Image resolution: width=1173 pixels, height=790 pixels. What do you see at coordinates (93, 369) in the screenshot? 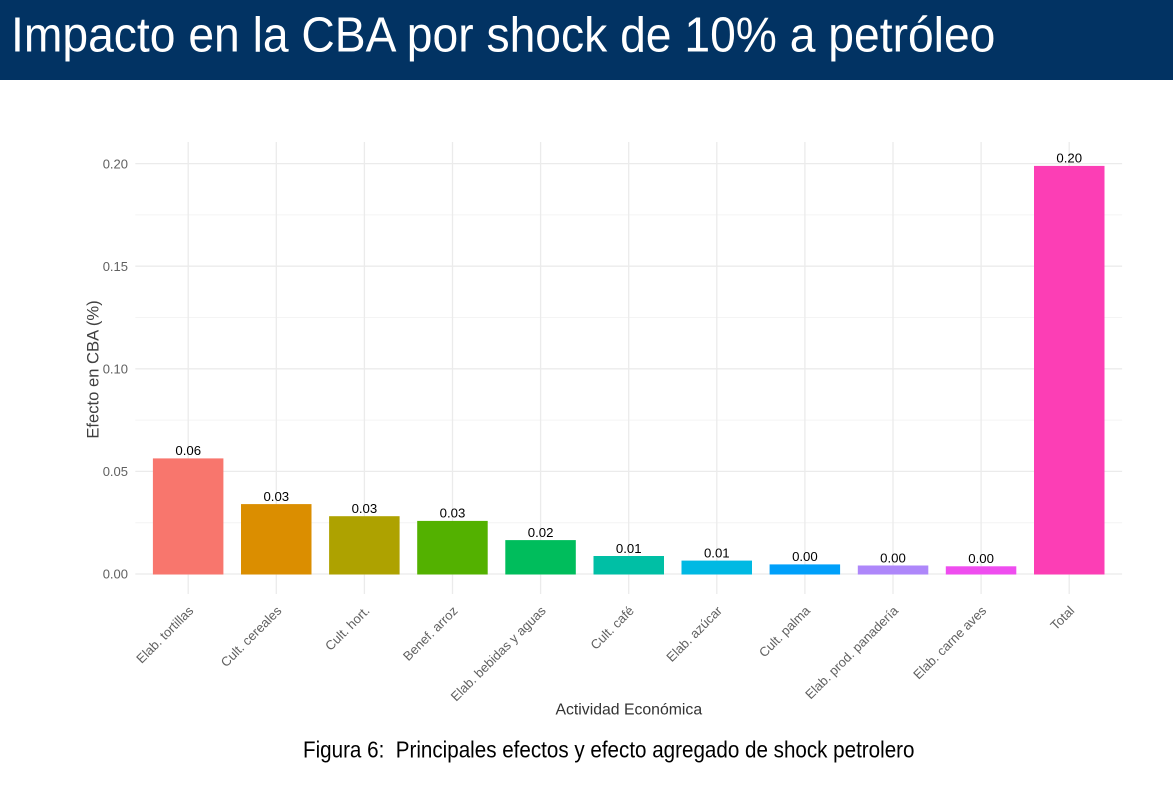
I see `svg-text: Efecto en CBA (%)` at bounding box center [93, 369].